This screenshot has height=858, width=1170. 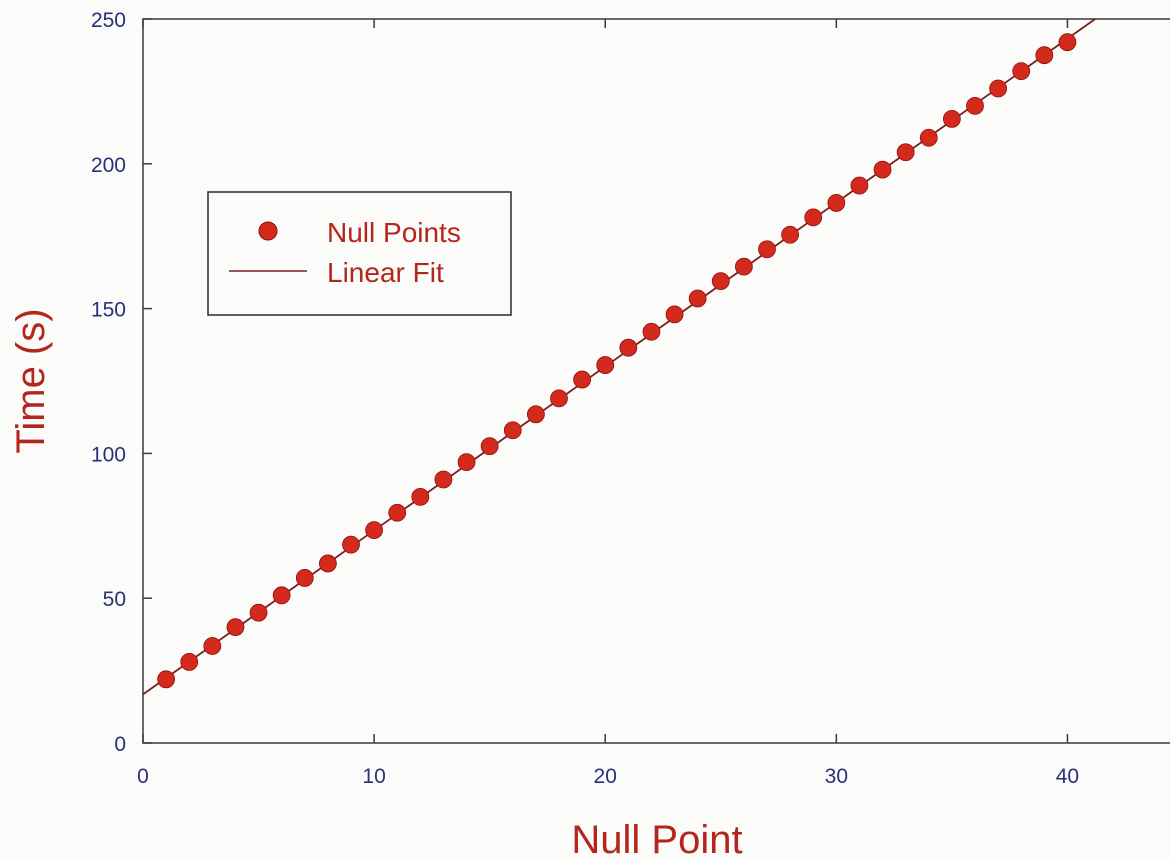 I want to click on legend: Null Points Linear Fit, so click(x=359, y=253).